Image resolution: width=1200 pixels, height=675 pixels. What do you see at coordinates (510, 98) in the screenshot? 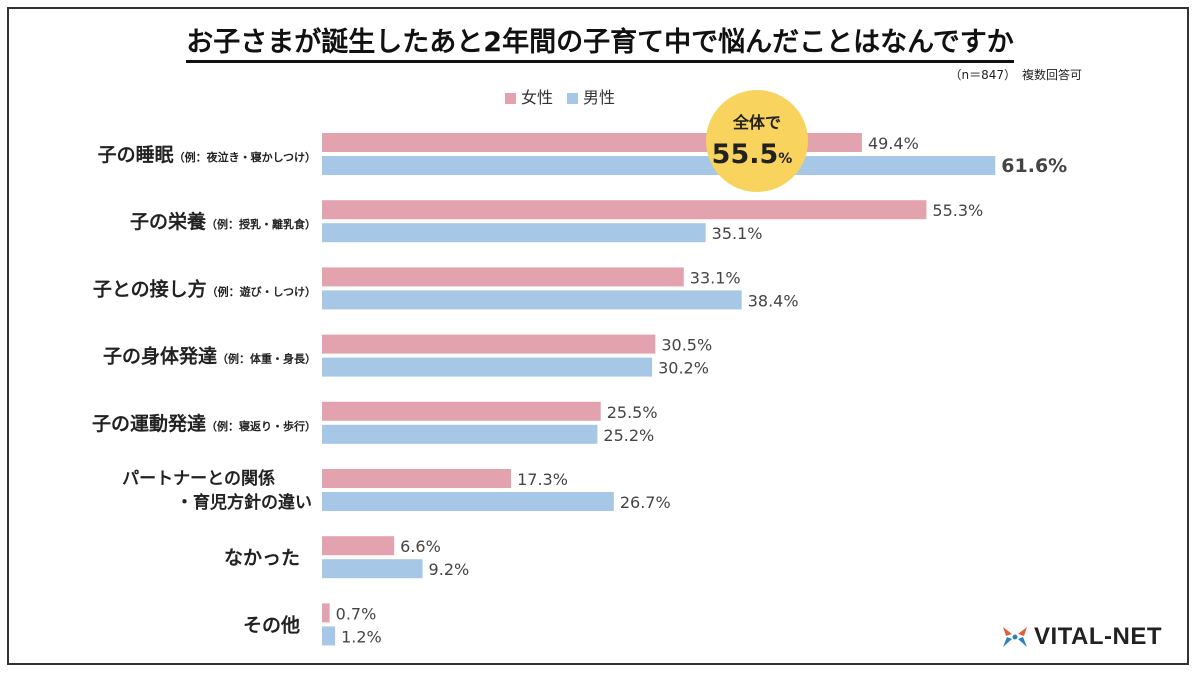
I see `legend-swatch-female` at bounding box center [510, 98].